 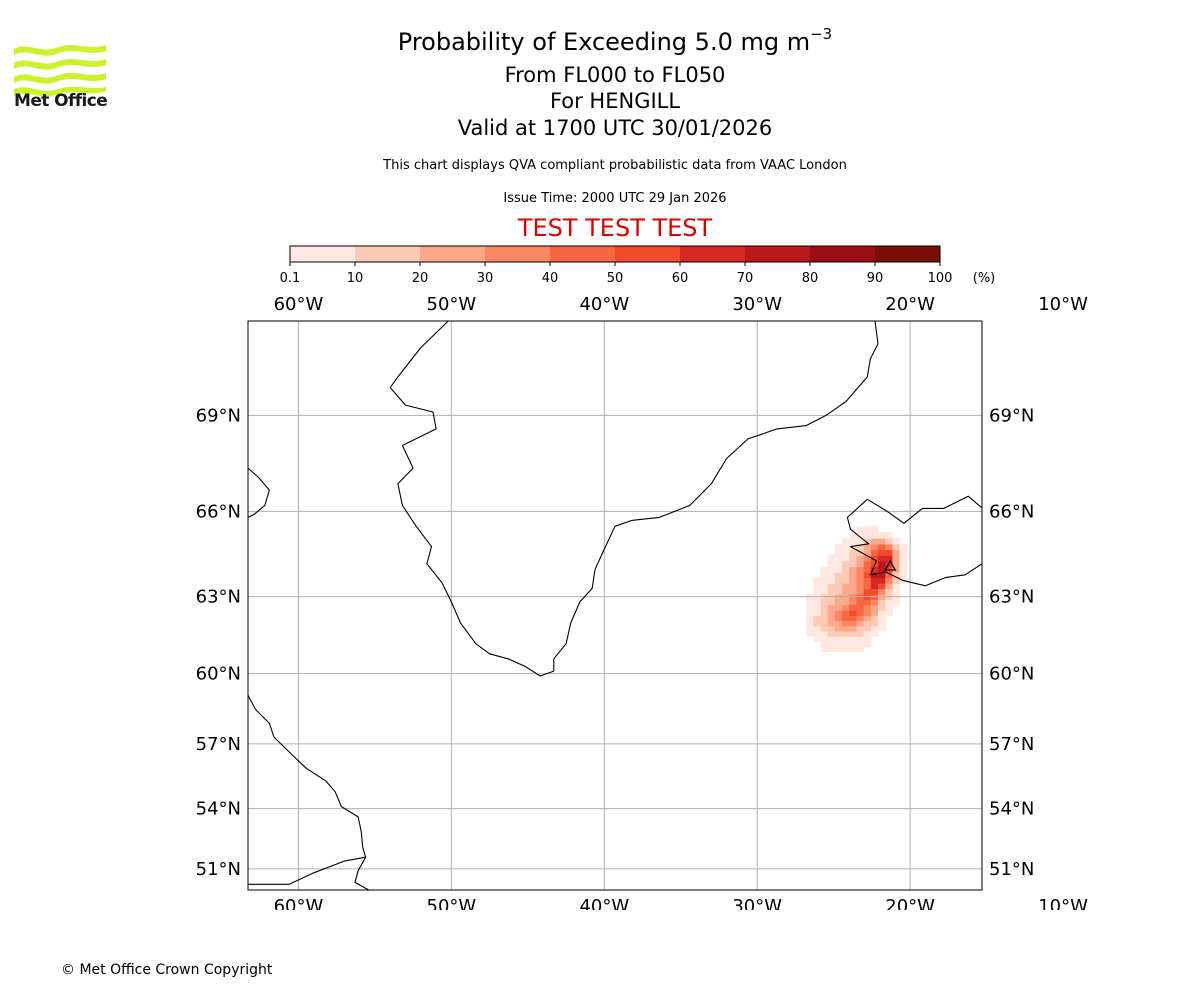 I want to click on latitude-label-right: 60°N, so click(x=1011, y=674).